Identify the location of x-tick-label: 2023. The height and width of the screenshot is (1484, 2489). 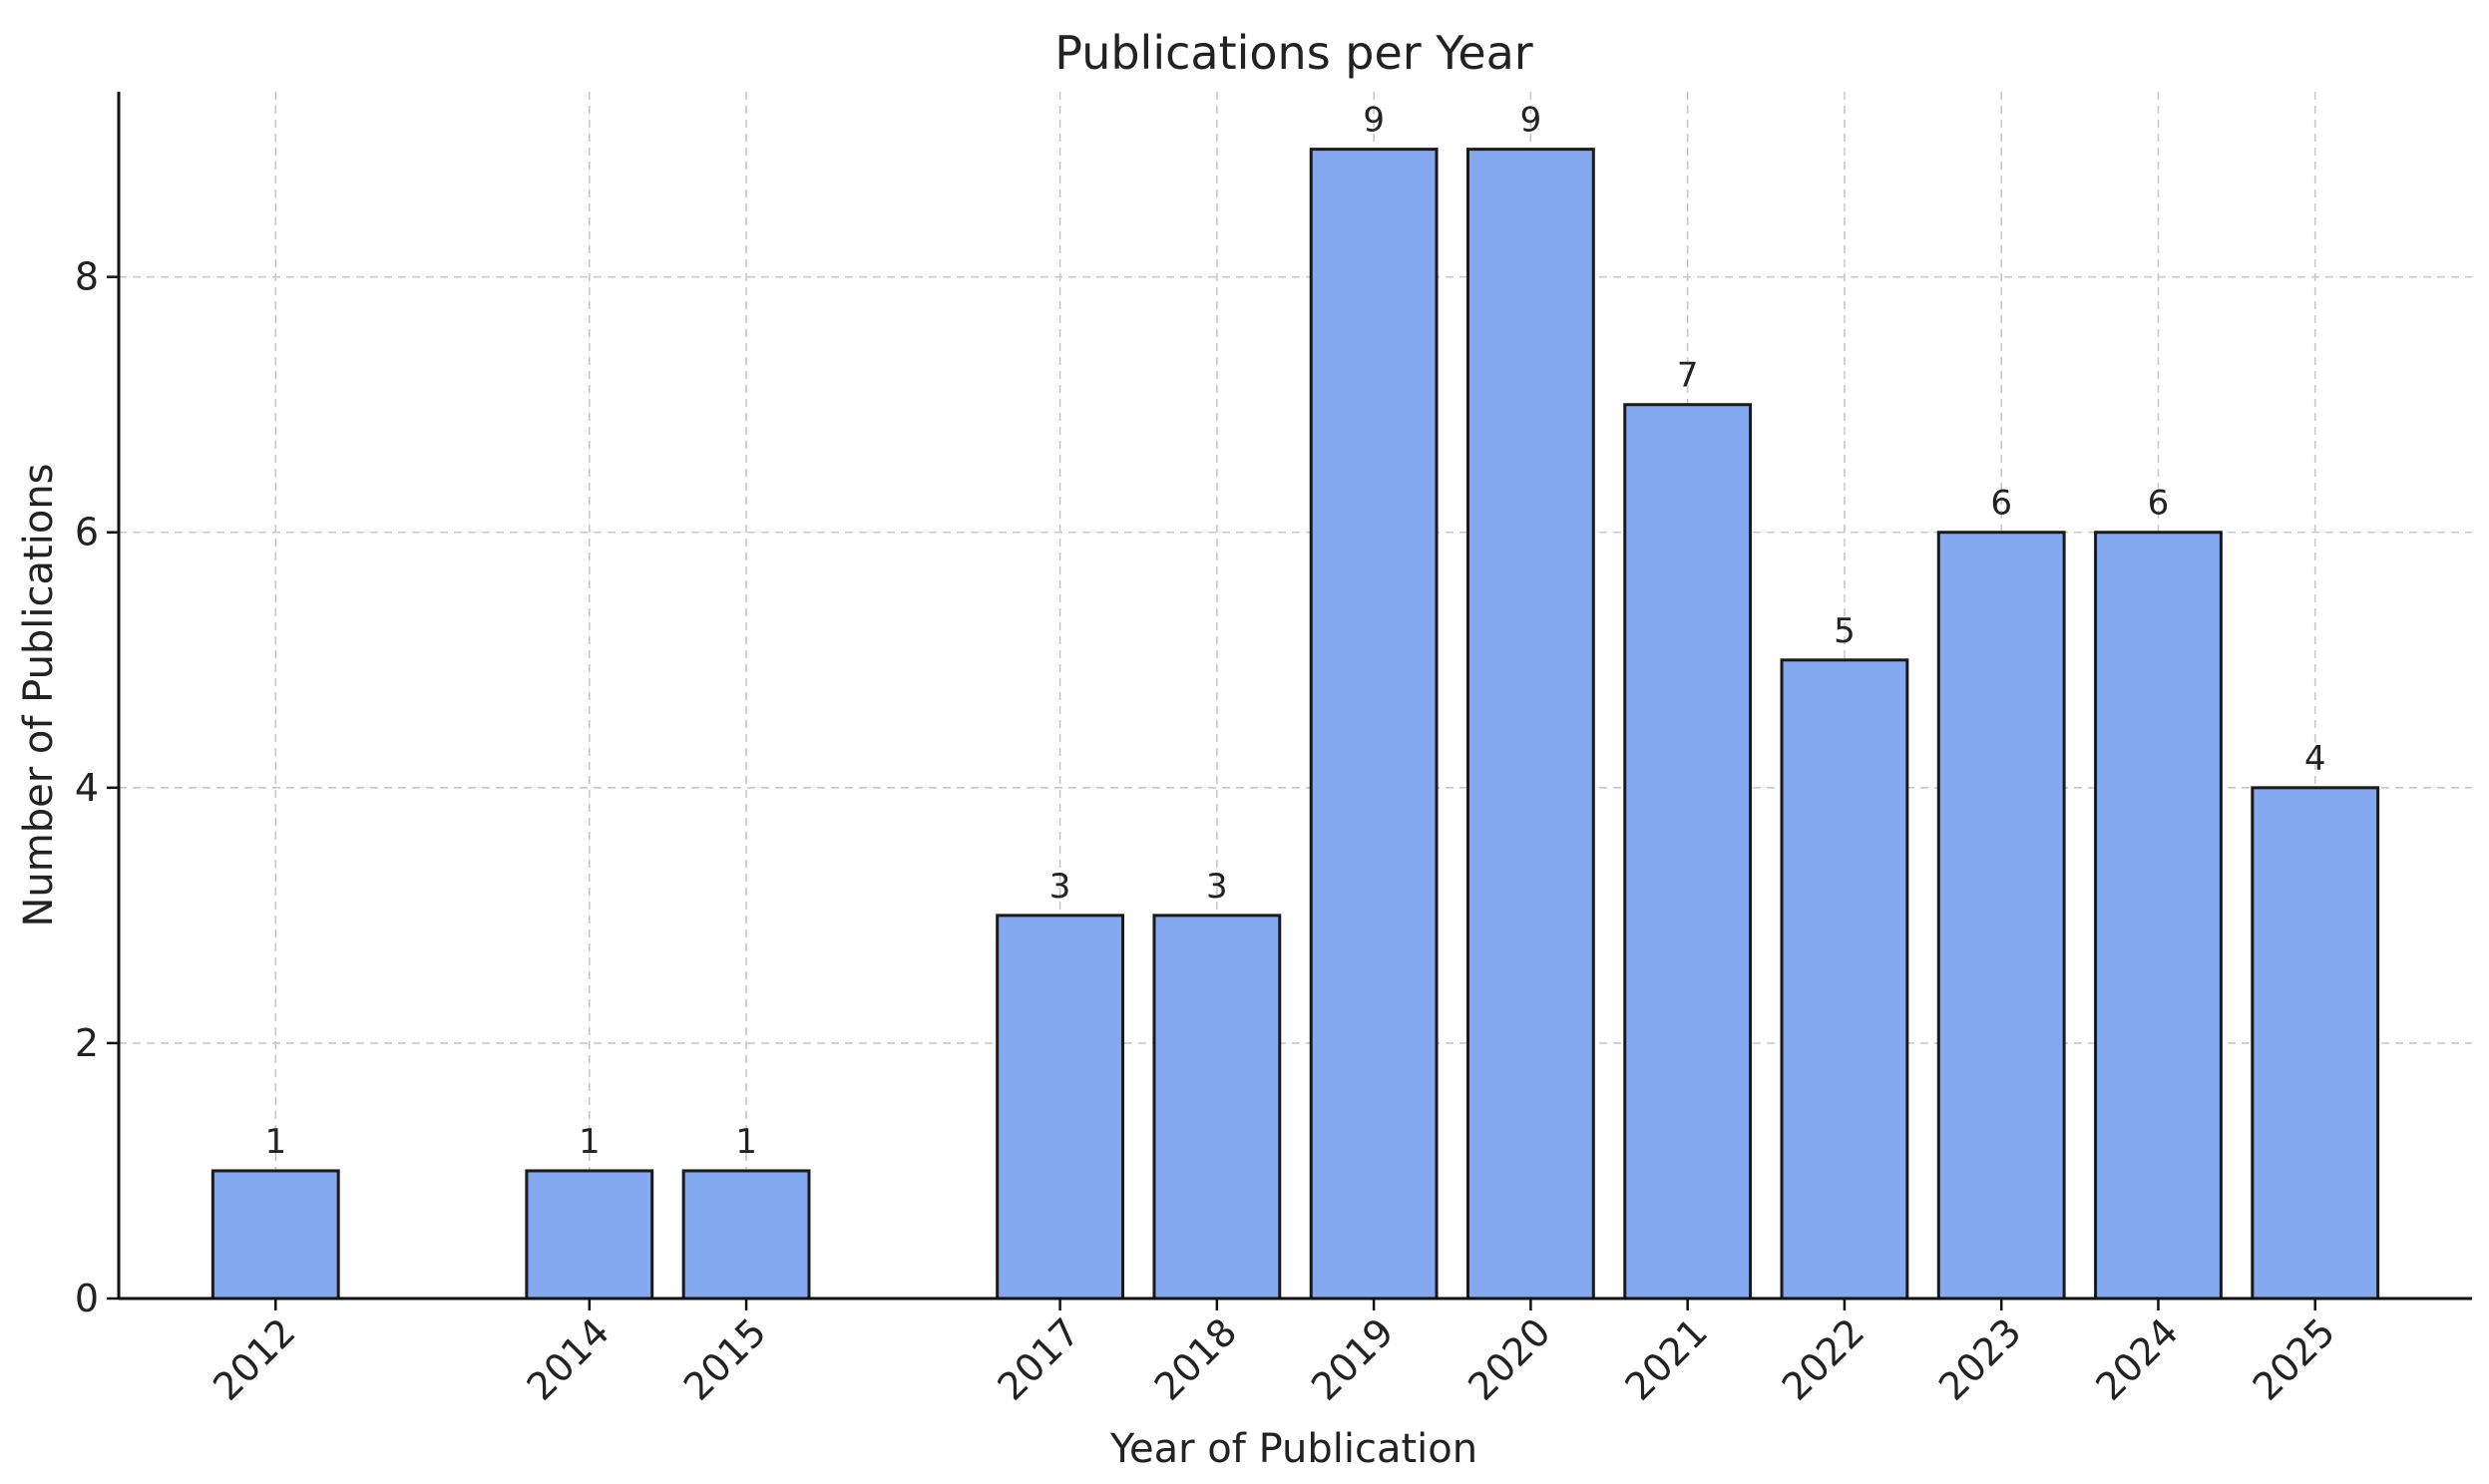
(1980, 1359).